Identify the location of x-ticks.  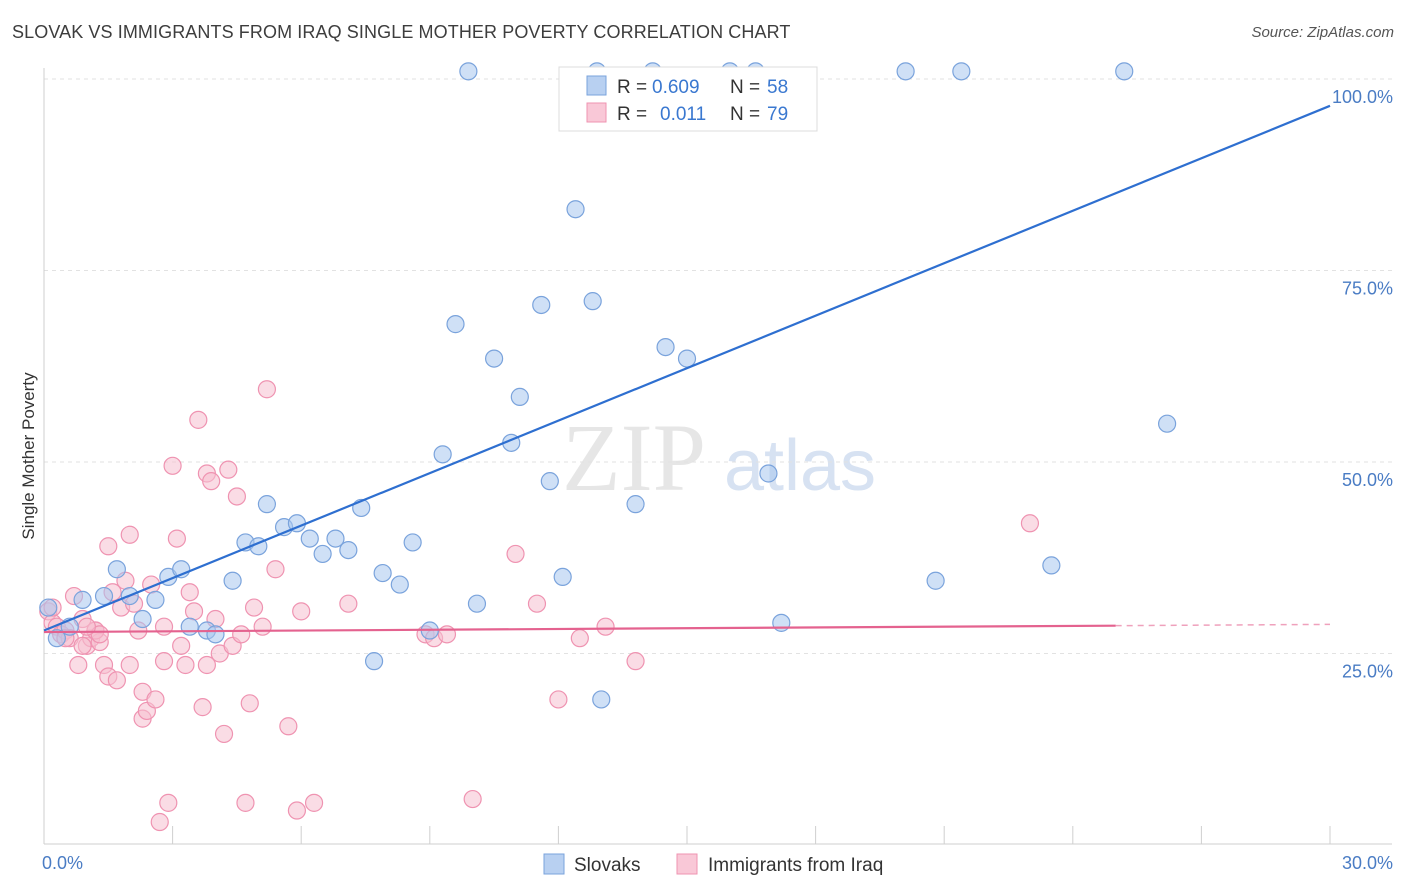
(687, 835).